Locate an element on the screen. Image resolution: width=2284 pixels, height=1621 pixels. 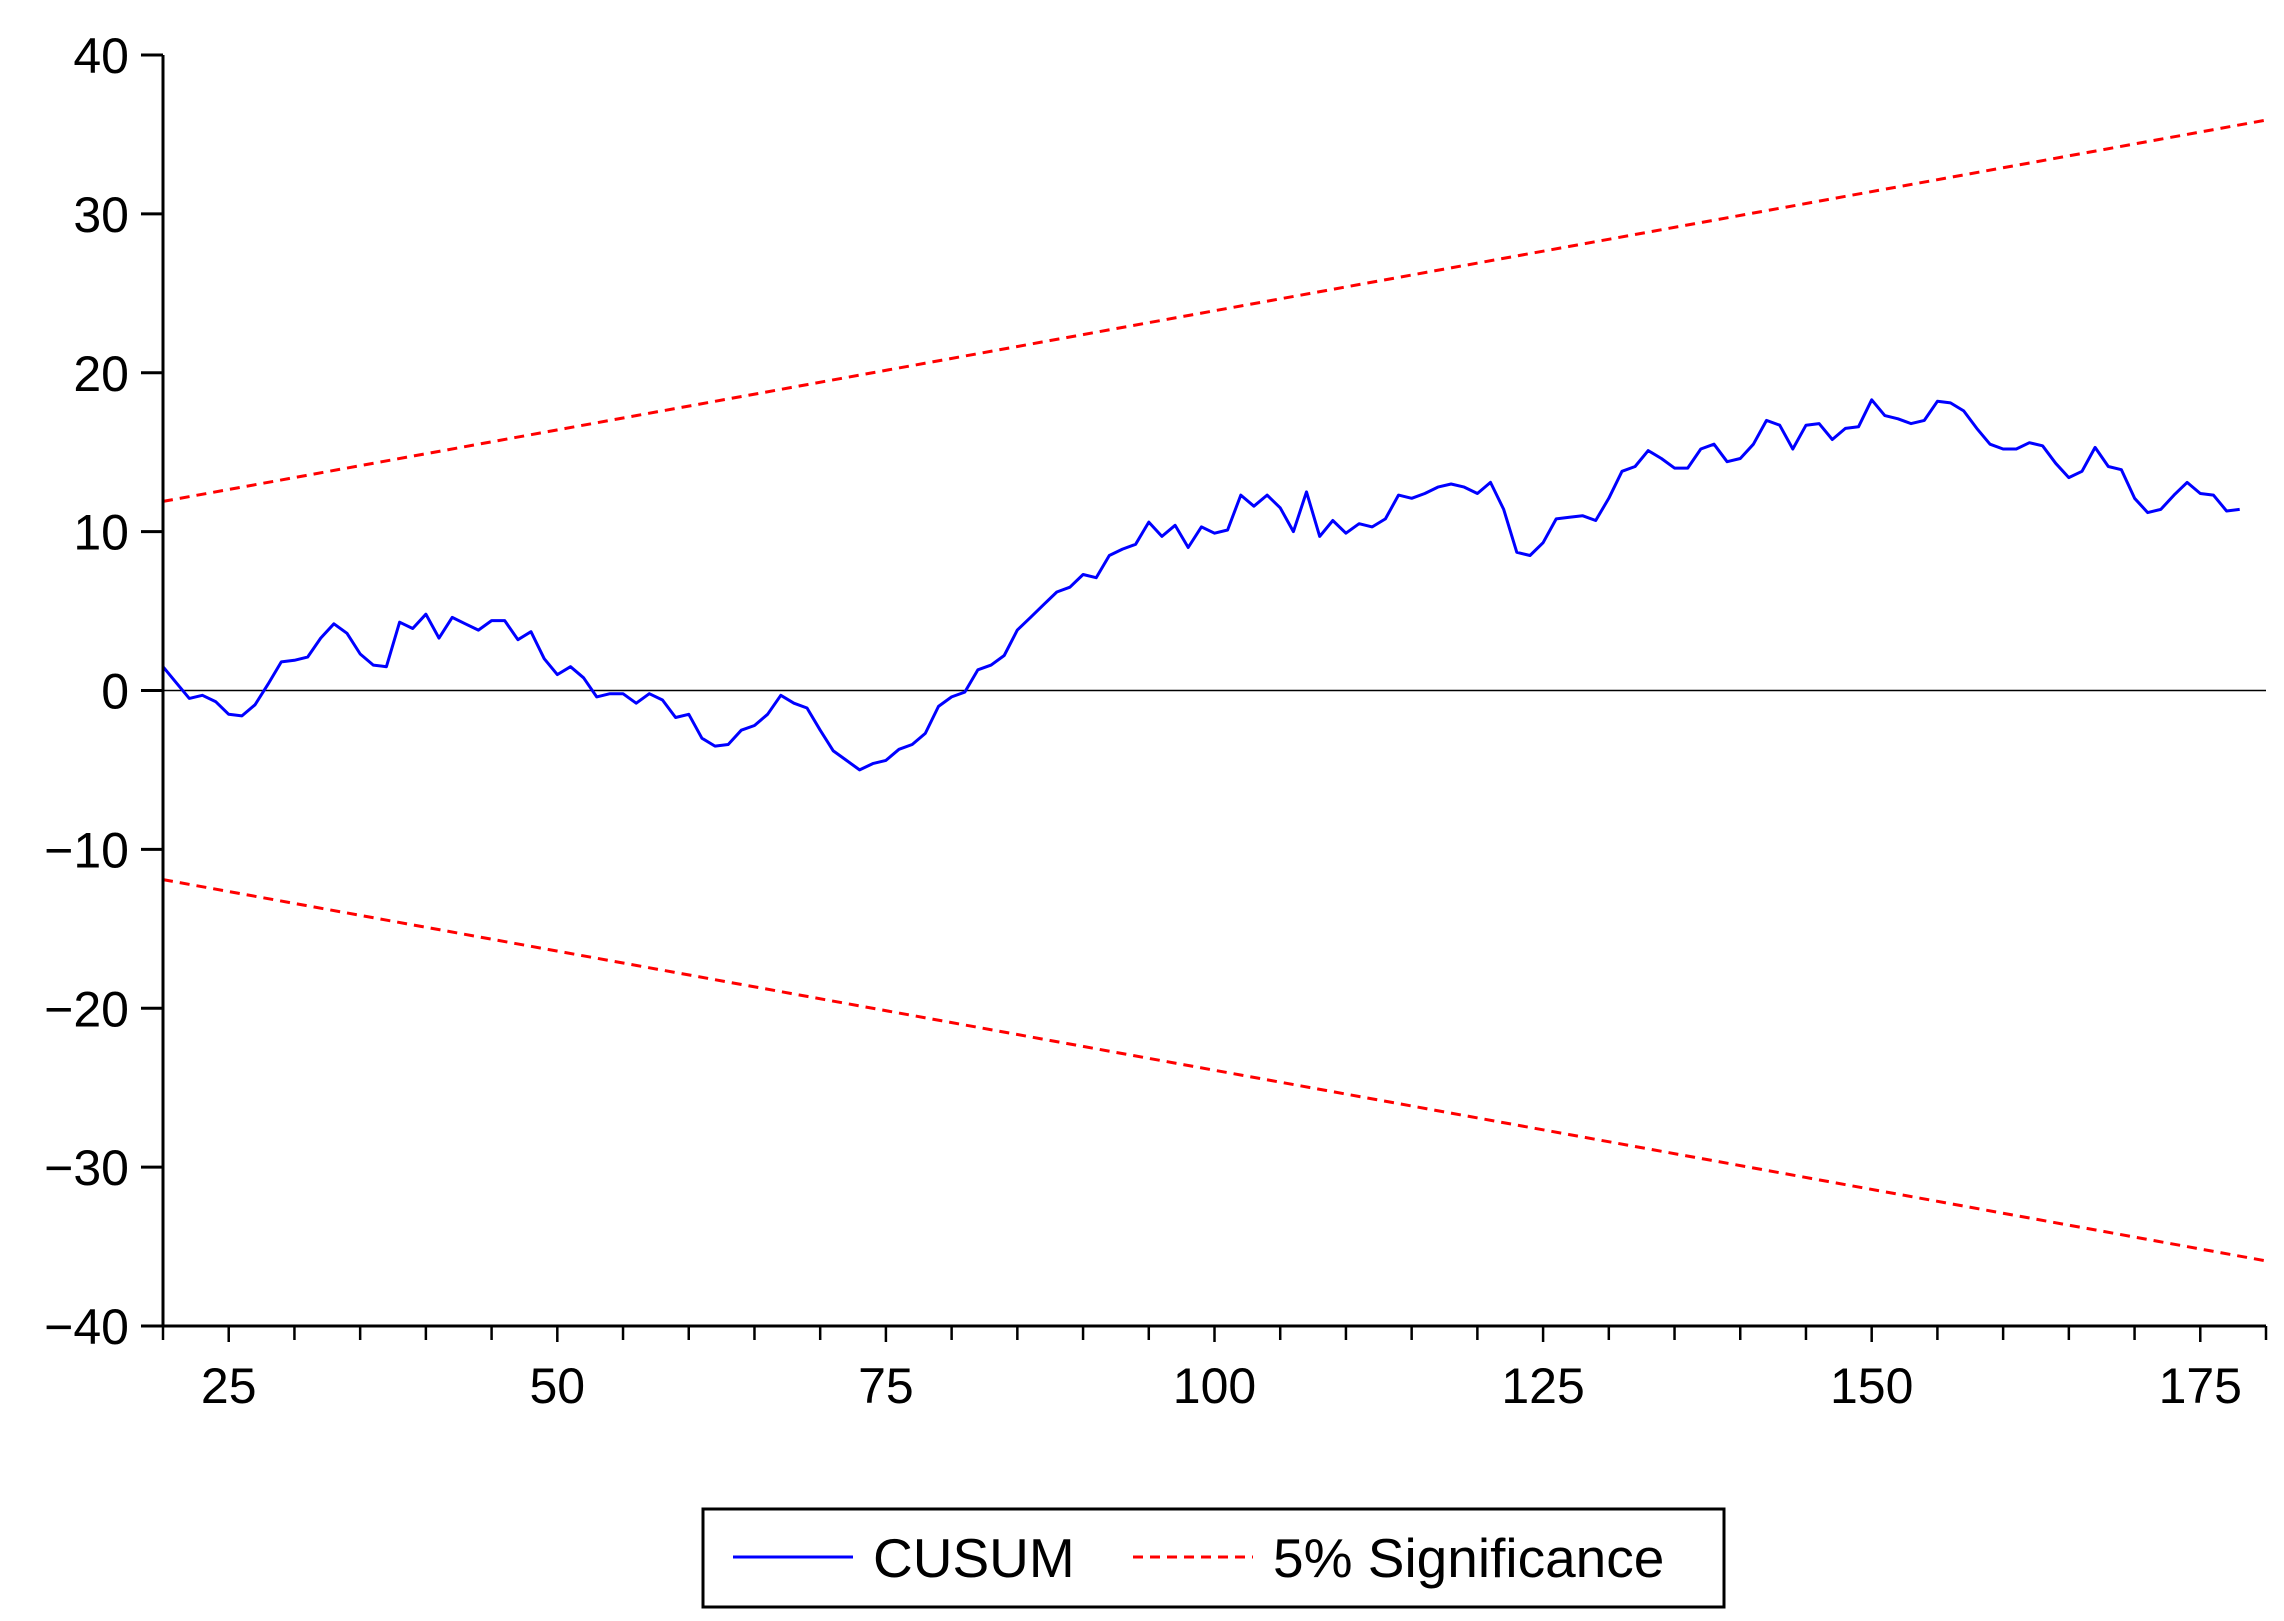
y-tick-label: −40 is located at coordinates (86, 1327).